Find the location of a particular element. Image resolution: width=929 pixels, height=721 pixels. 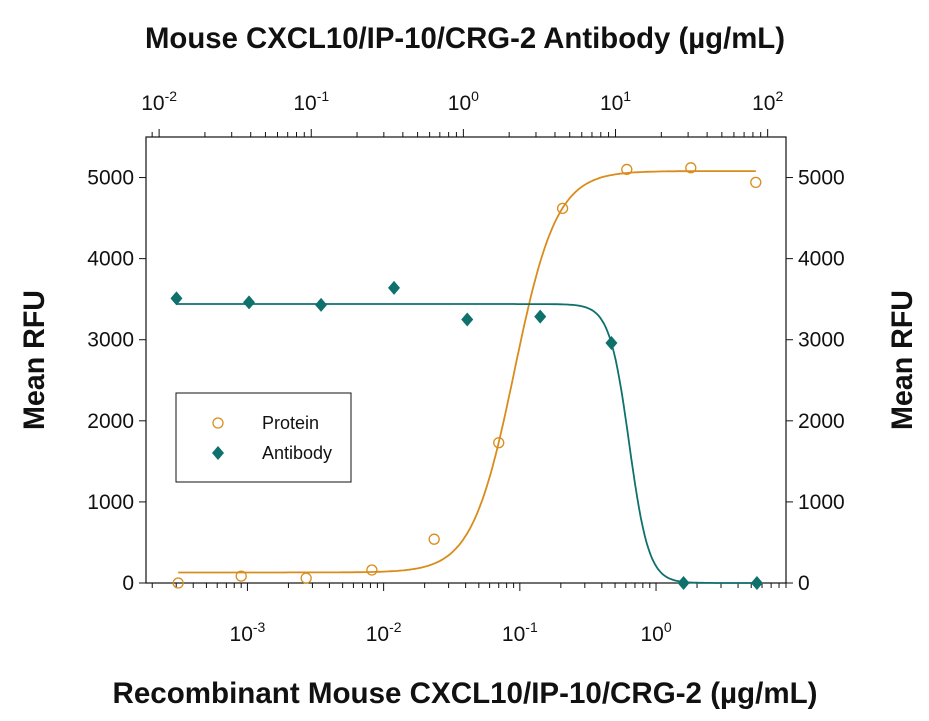

legend-marker-antibody is located at coordinates (218, 453).